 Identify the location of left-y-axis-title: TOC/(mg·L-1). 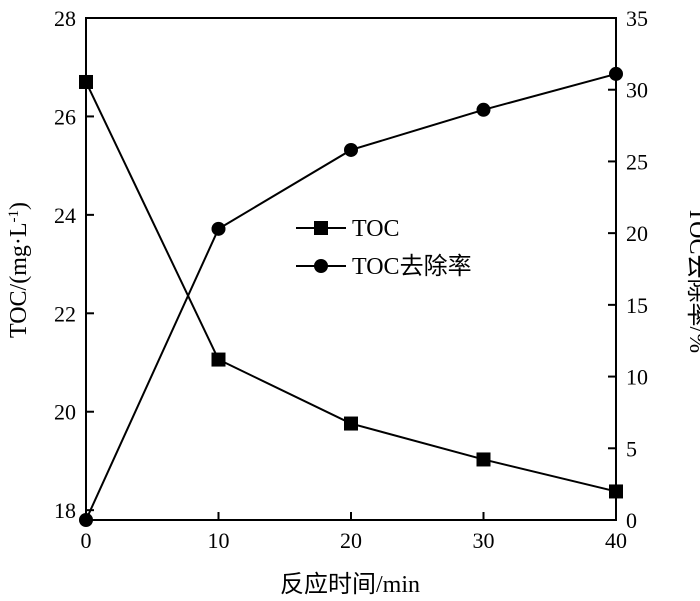
(19, 270).